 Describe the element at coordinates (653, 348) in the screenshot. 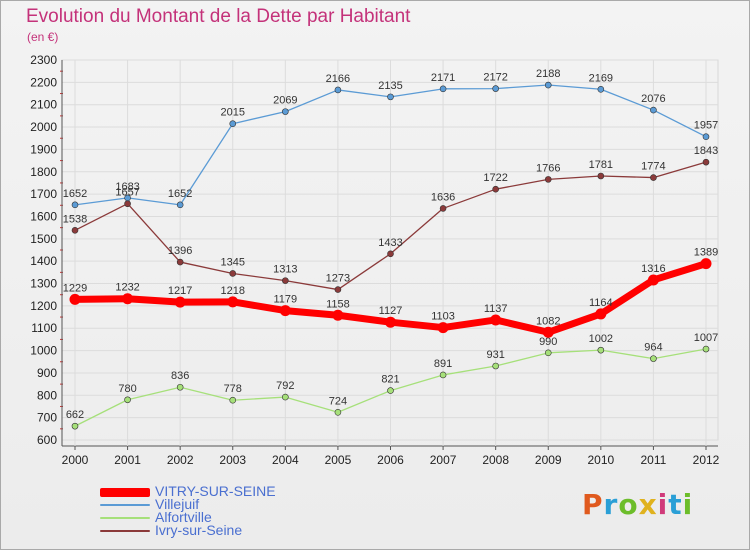

I see `data-label: 964` at that location.